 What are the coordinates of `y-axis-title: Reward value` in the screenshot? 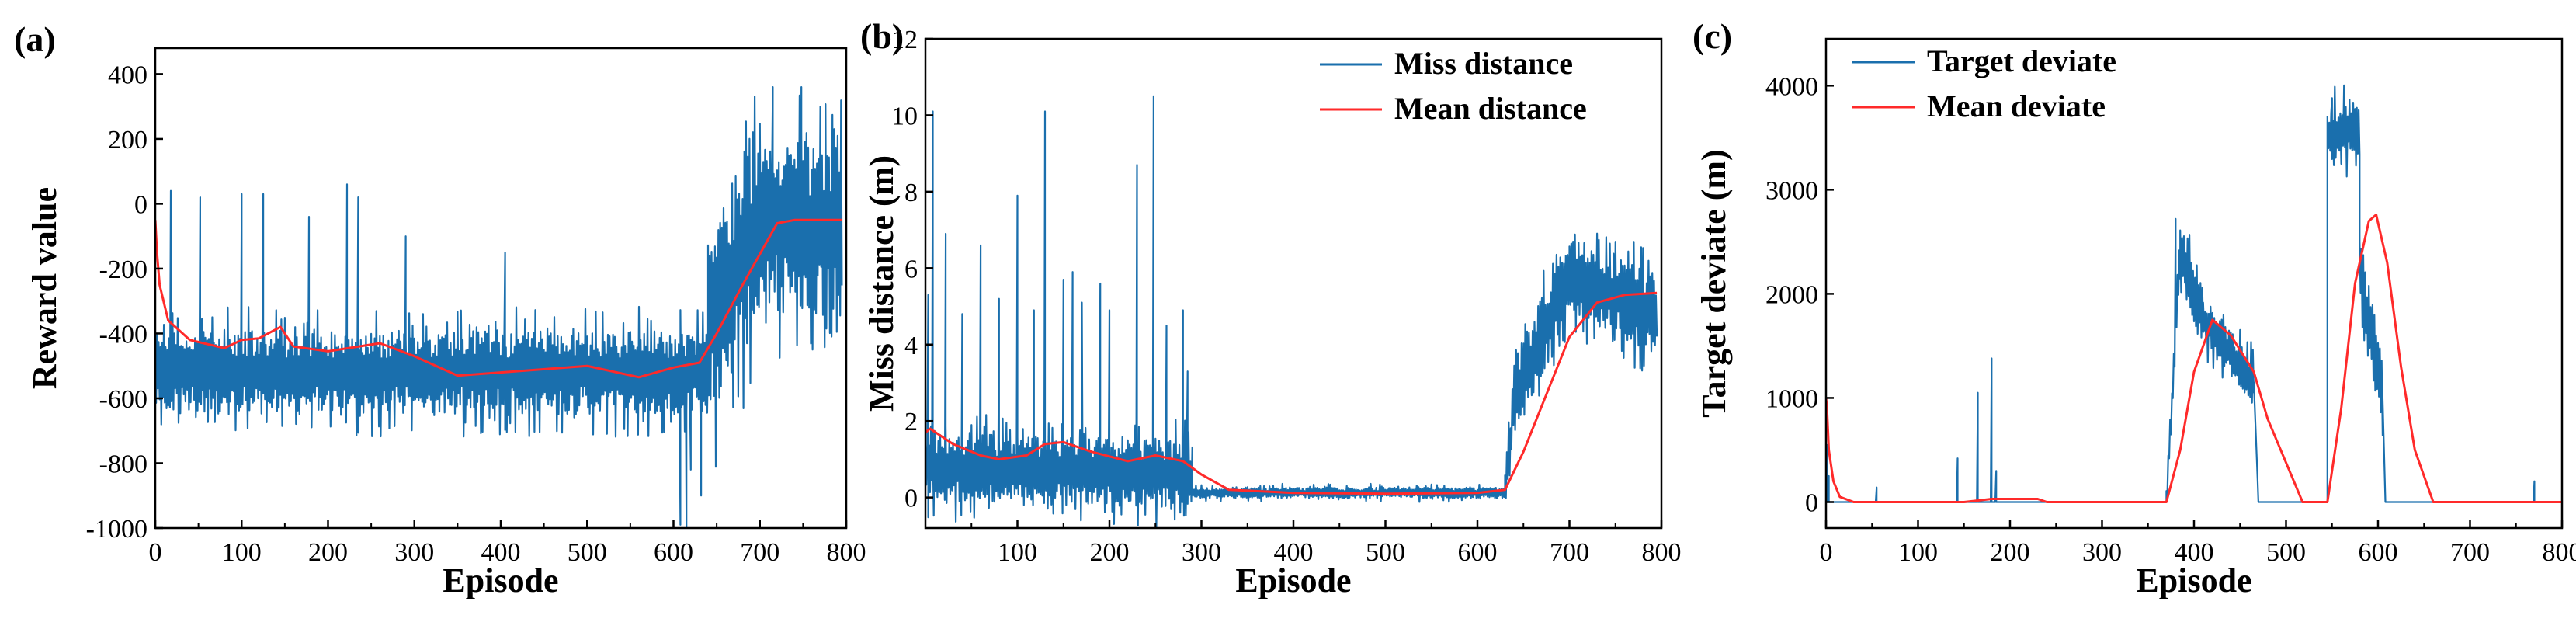 It's located at (45, 288).